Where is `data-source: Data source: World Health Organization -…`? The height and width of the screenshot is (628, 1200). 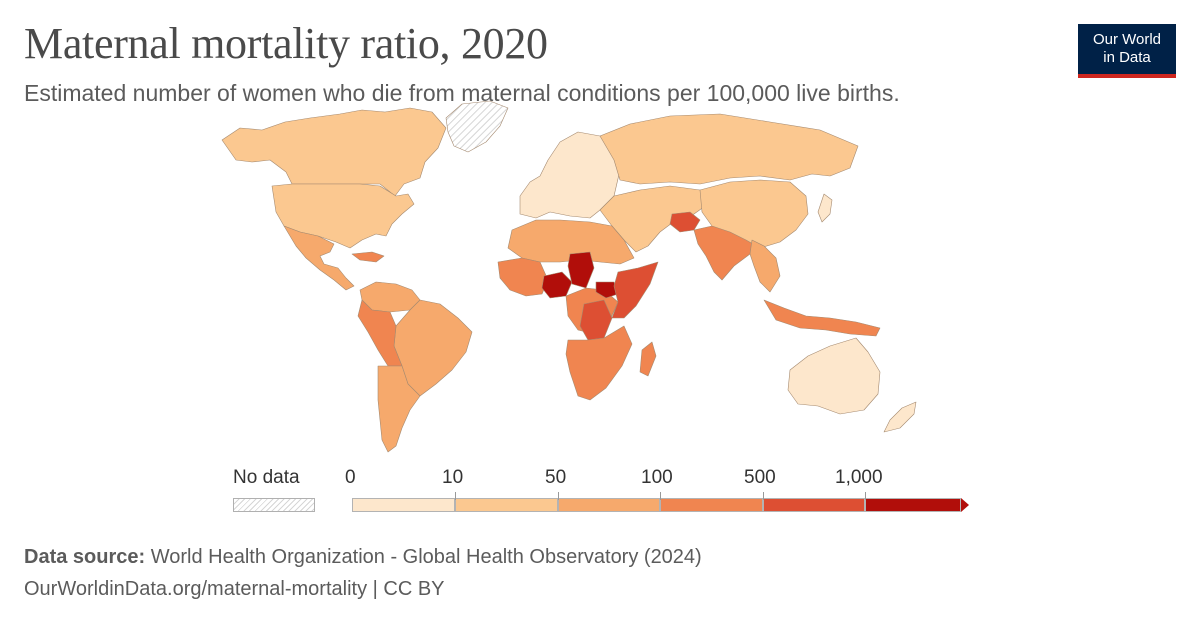 data-source: Data source: World Health Organization -… is located at coordinates (363, 557).